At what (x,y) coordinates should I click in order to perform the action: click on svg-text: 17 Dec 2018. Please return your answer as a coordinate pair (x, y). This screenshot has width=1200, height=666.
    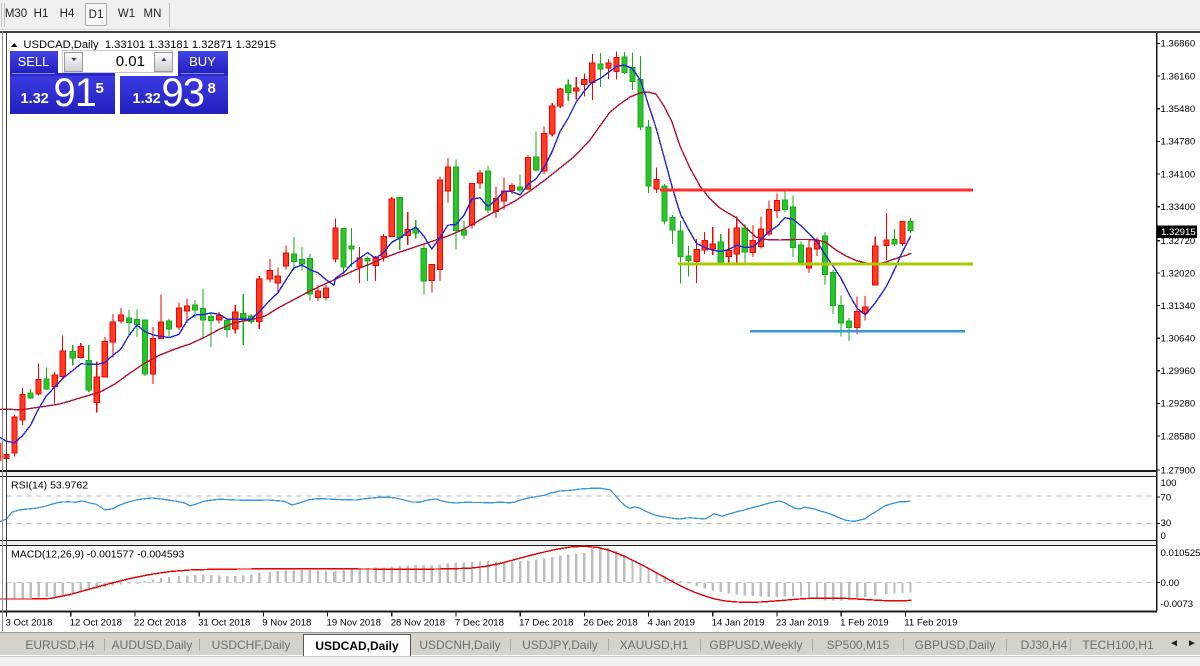
    Looking at the image, I should click on (546, 622).